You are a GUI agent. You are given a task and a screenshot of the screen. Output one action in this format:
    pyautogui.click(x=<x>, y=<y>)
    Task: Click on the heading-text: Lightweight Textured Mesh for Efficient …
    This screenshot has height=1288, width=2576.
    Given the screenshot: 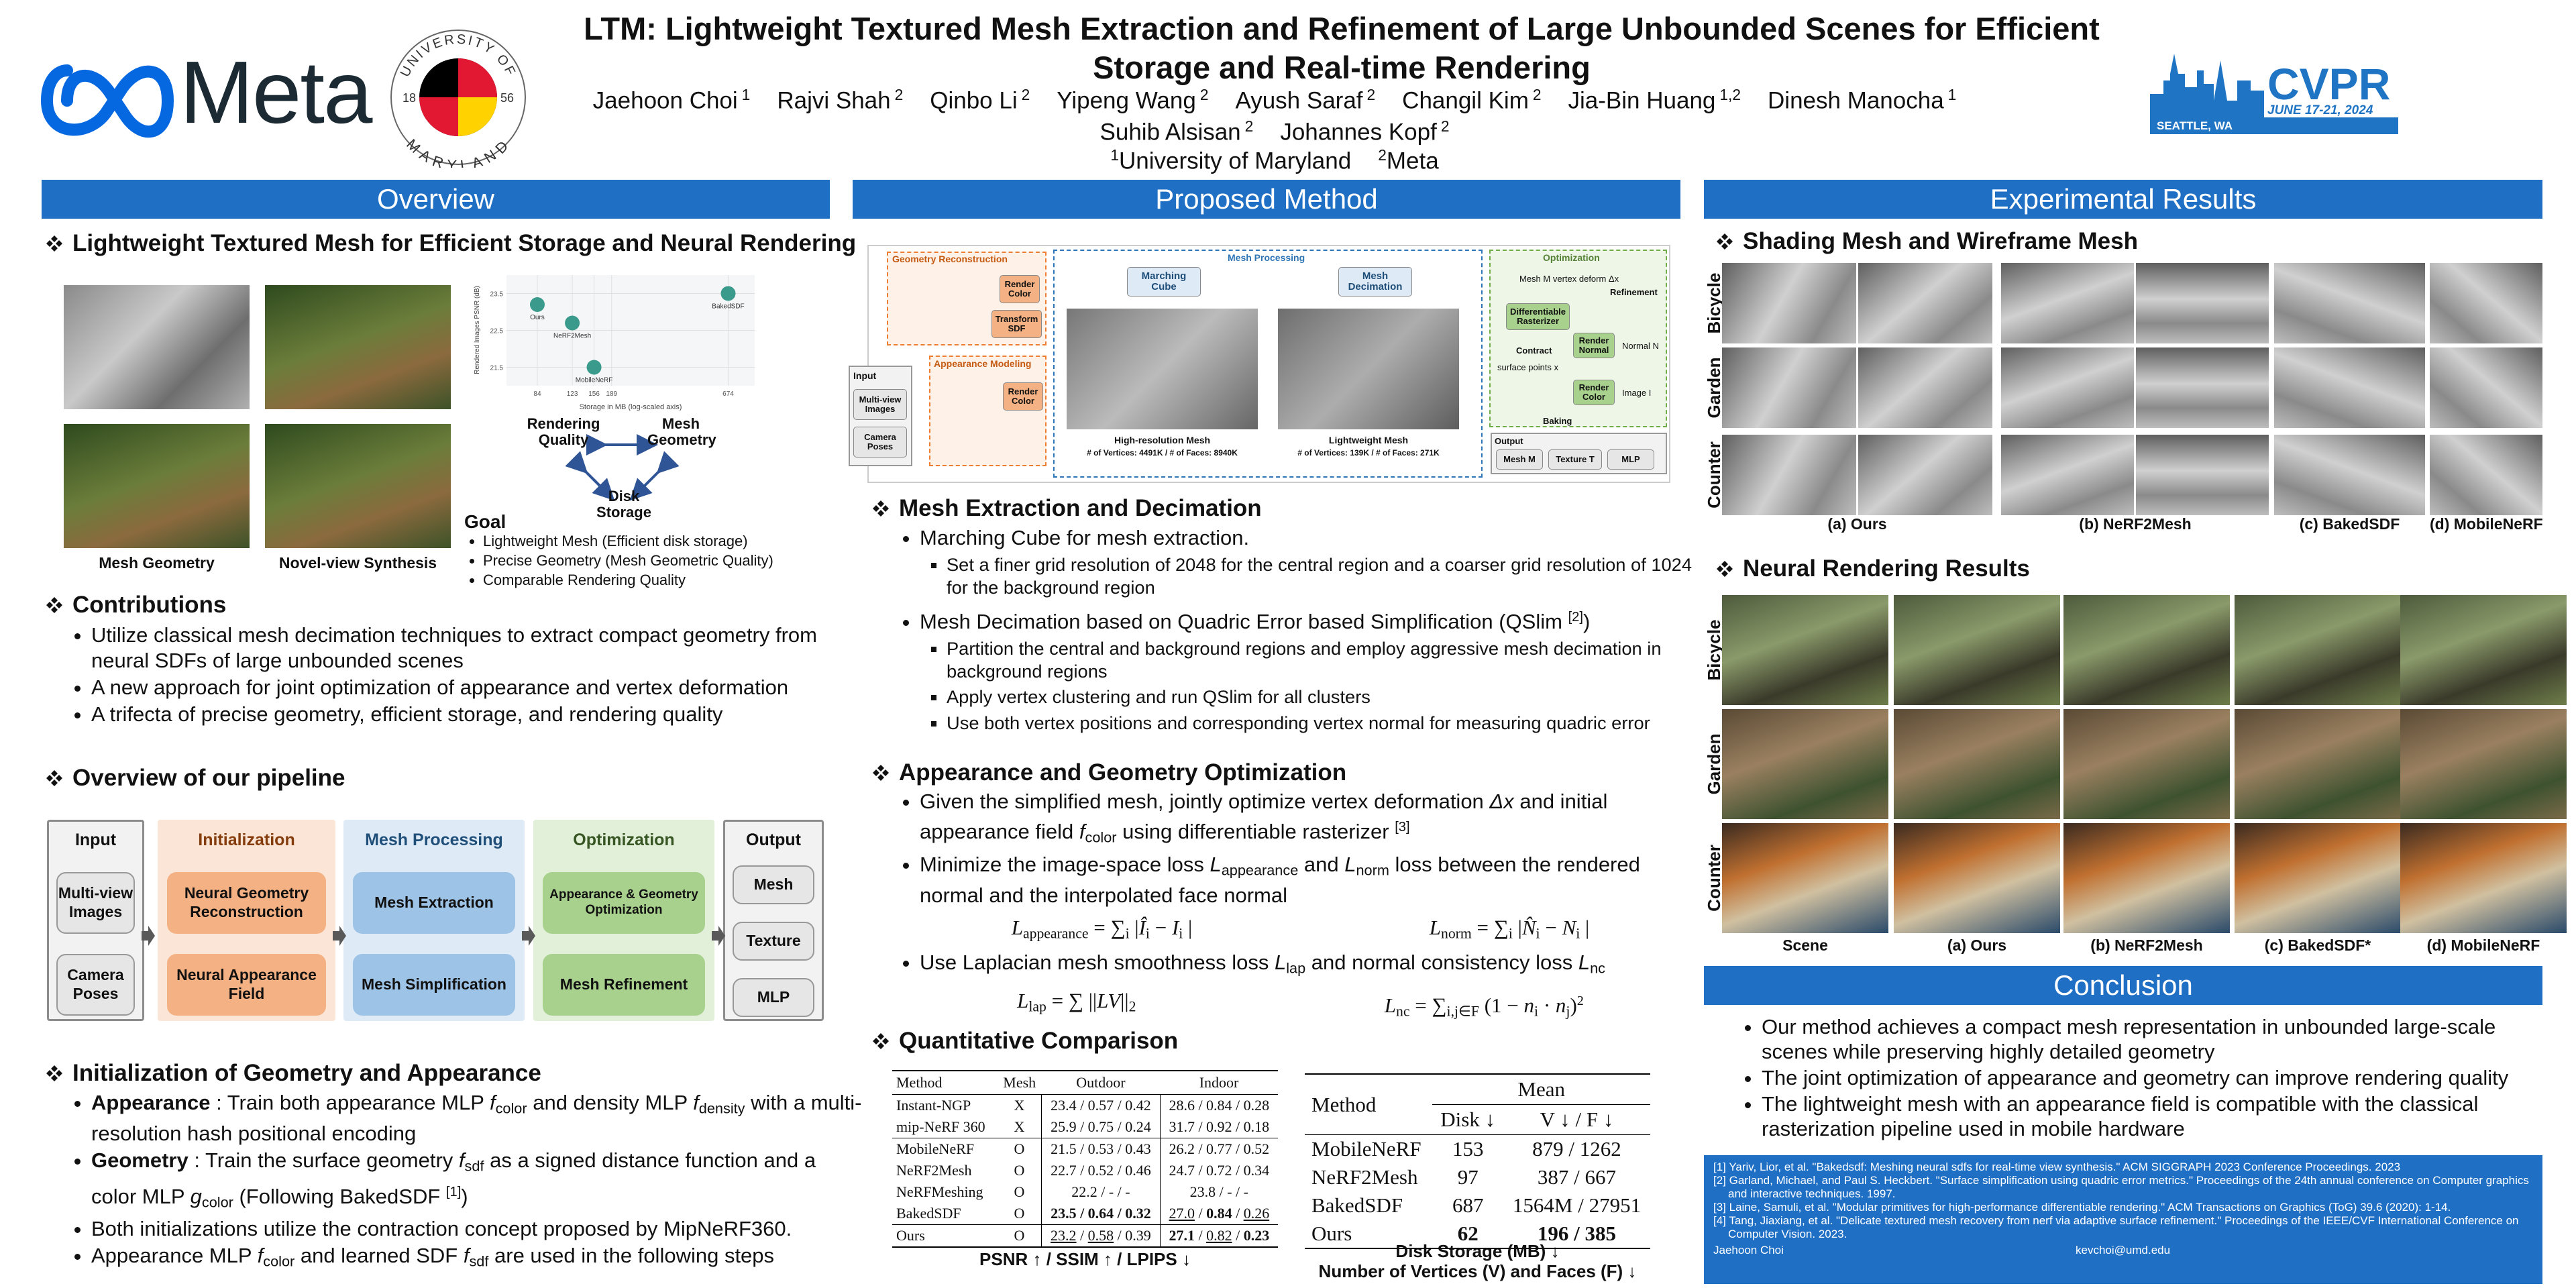 What is the action you would take?
    pyautogui.click(x=464, y=243)
    